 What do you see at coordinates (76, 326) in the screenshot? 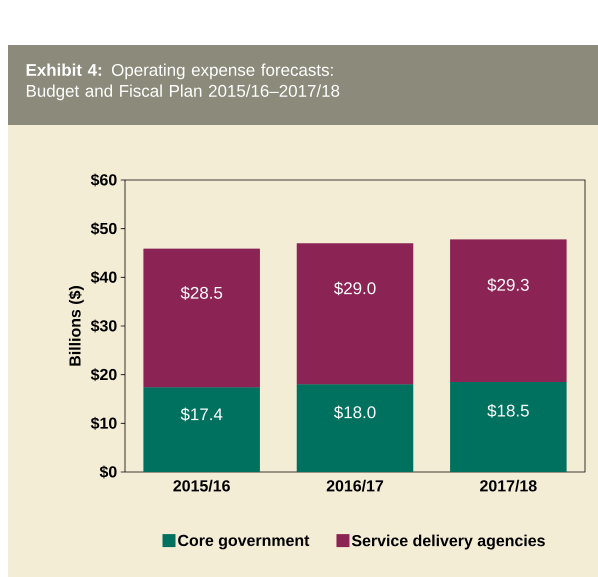
I see `y-axis-title: Billions ($)` at bounding box center [76, 326].